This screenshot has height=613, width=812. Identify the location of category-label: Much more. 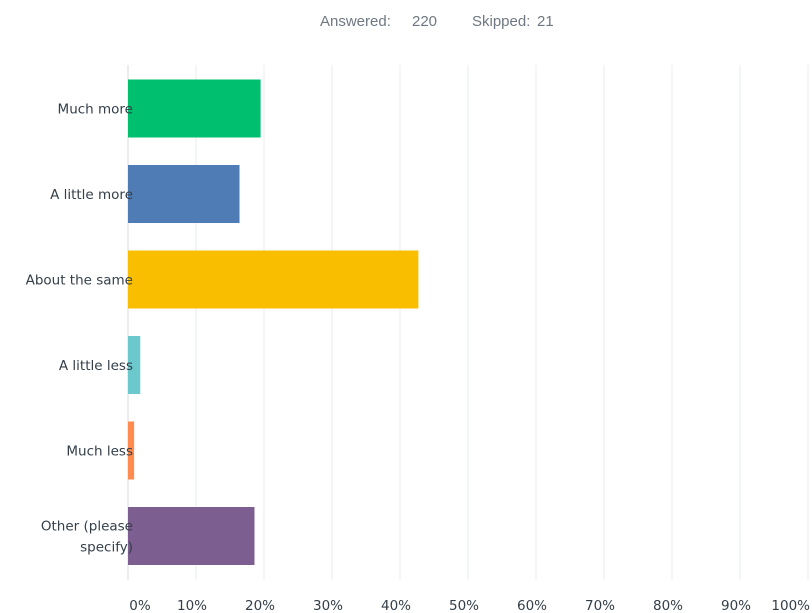
(95, 110).